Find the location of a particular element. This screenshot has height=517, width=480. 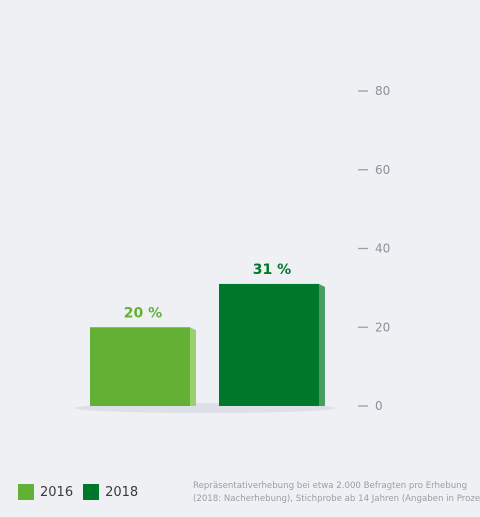

y-tick-label-40: 40 is located at coordinates (382, 249).